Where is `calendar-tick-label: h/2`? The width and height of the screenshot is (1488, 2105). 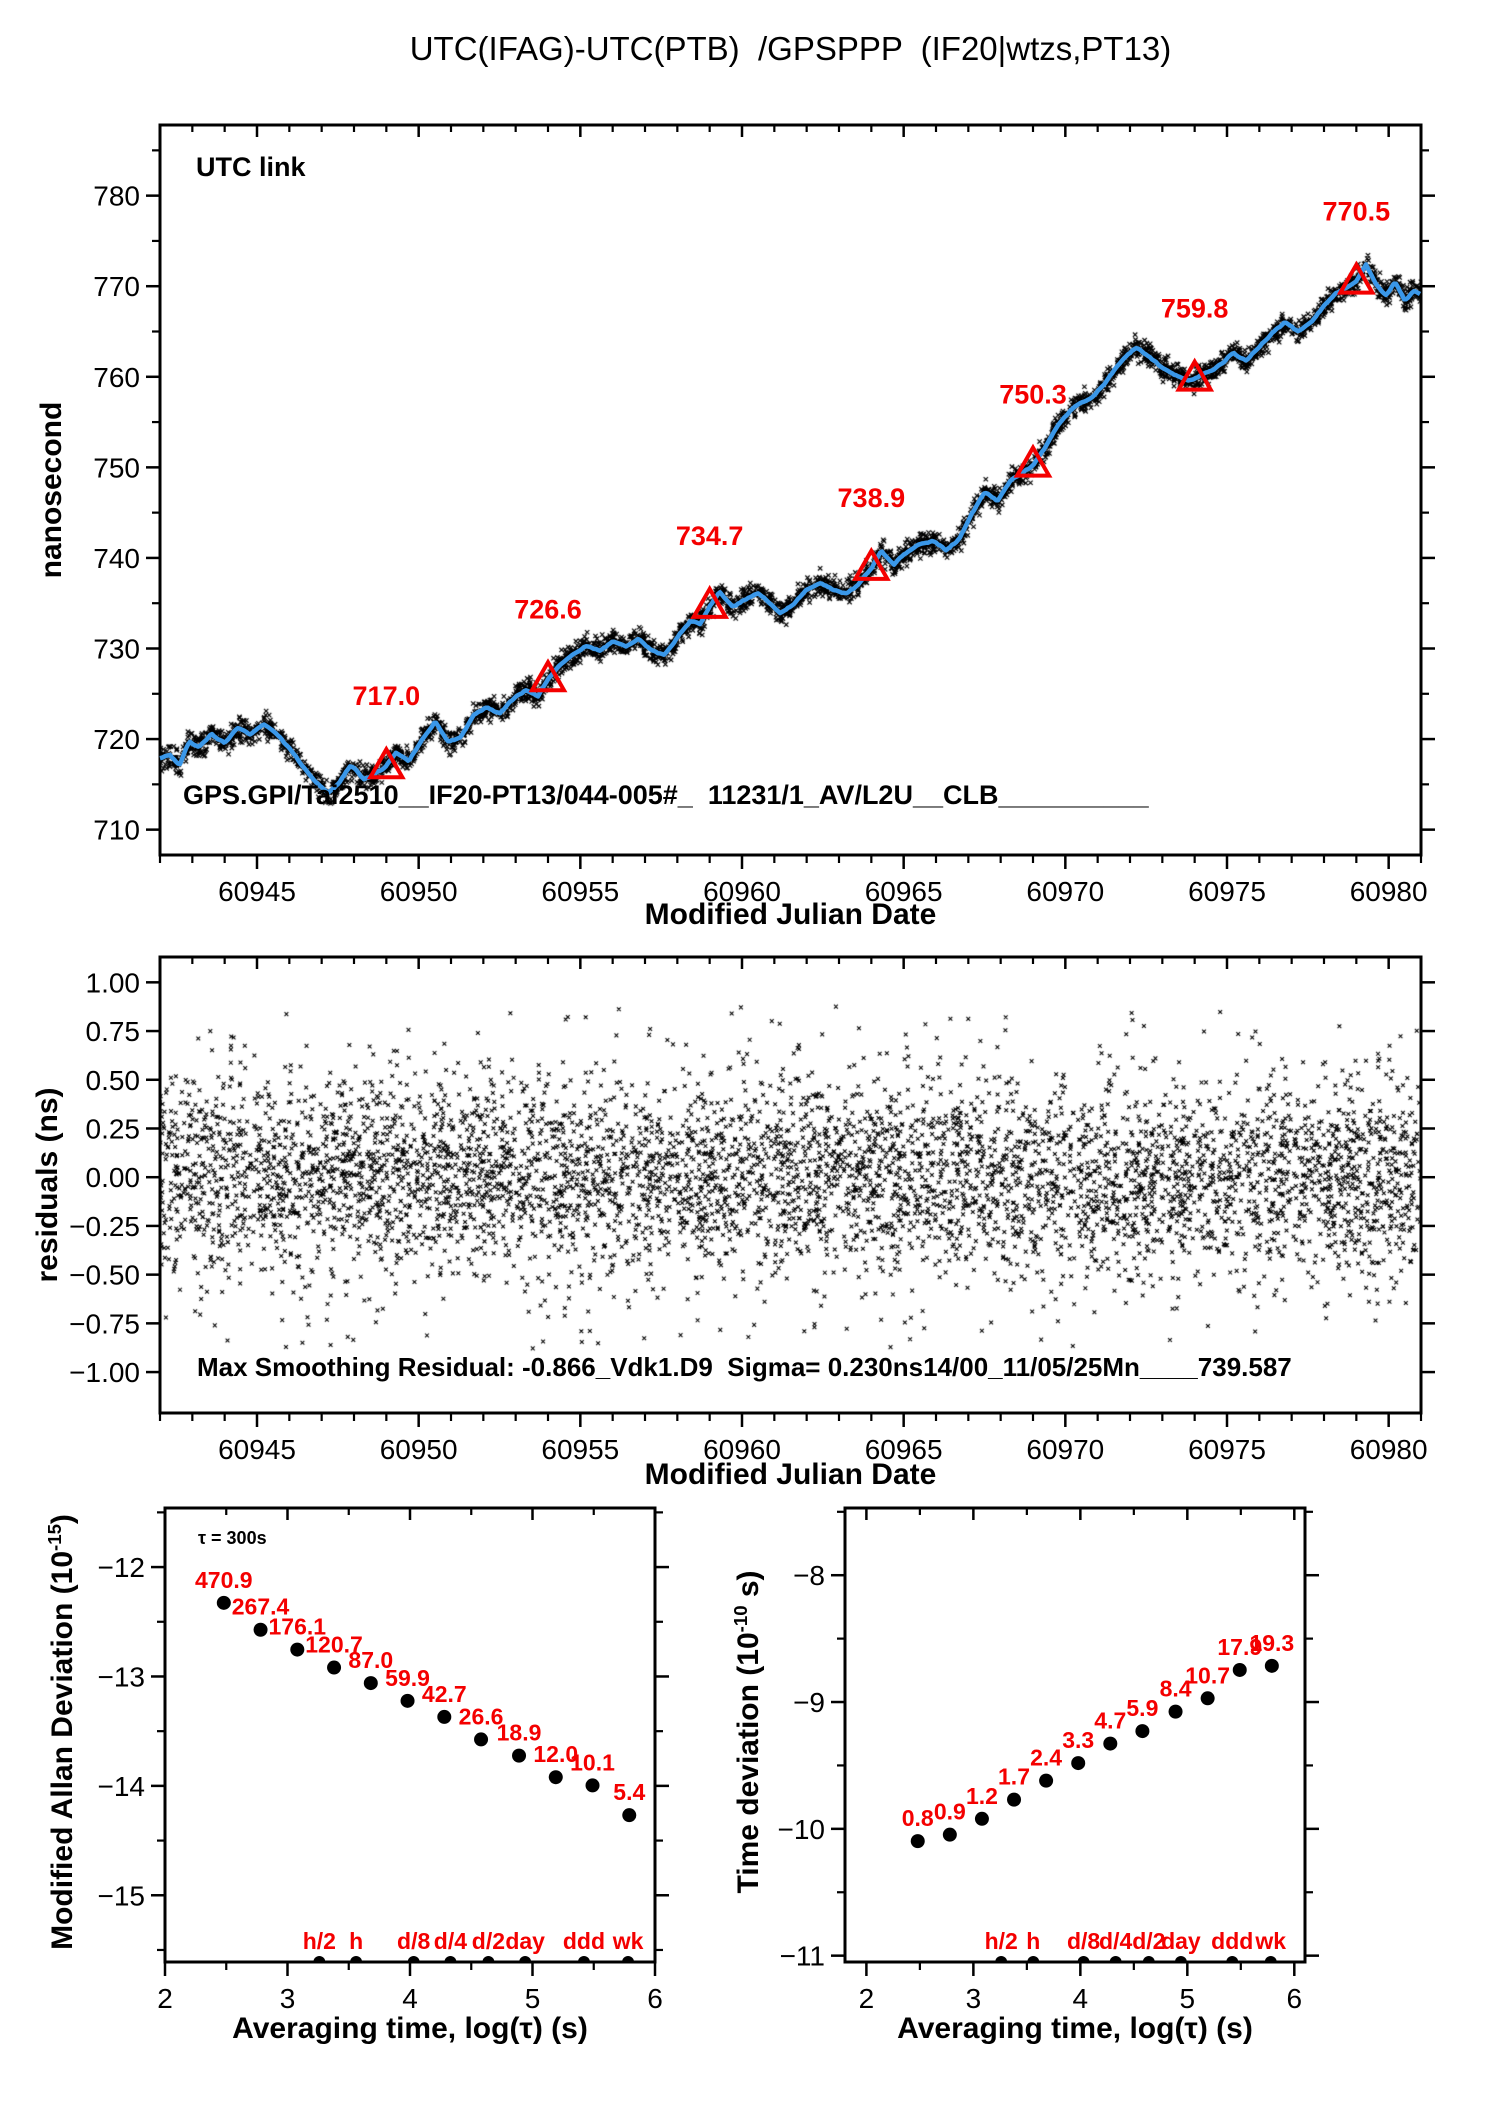 calendar-tick-label: h/2 is located at coordinates (319, 1941).